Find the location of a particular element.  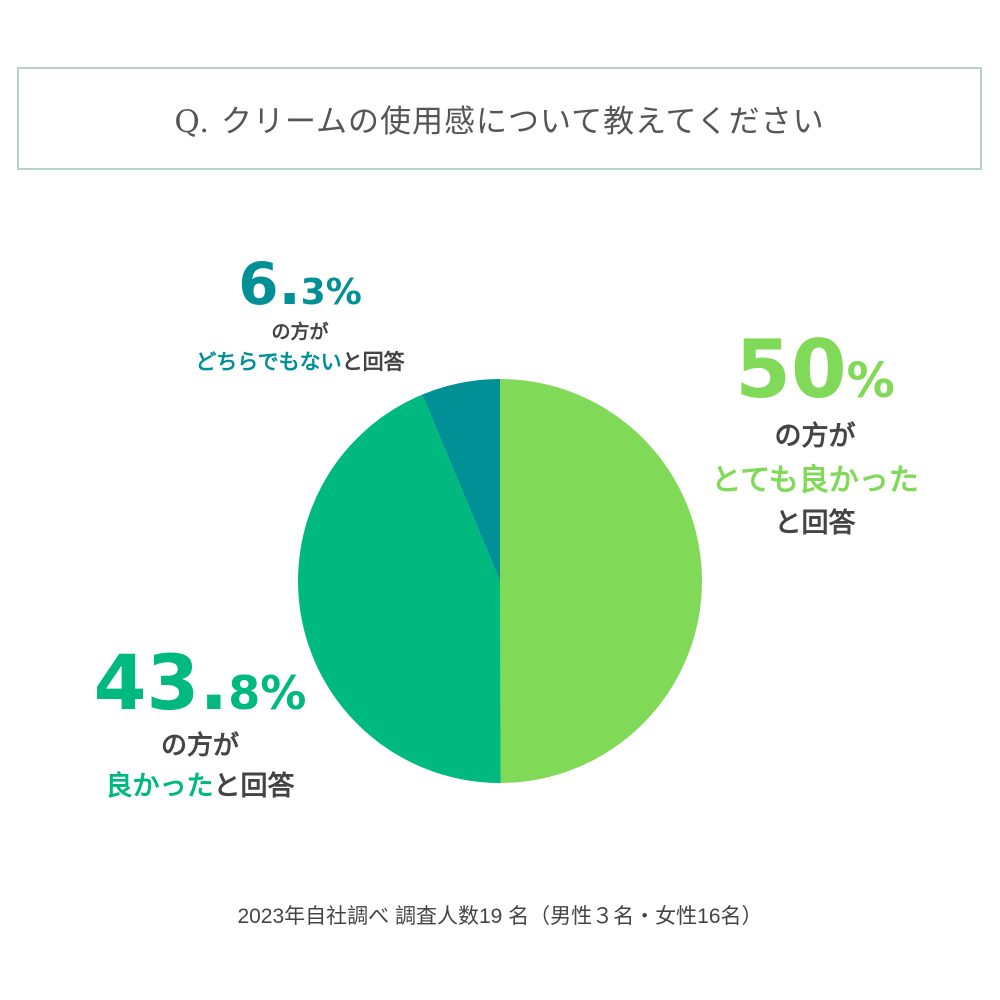

answer: 良かった is located at coordinates (159, 786).